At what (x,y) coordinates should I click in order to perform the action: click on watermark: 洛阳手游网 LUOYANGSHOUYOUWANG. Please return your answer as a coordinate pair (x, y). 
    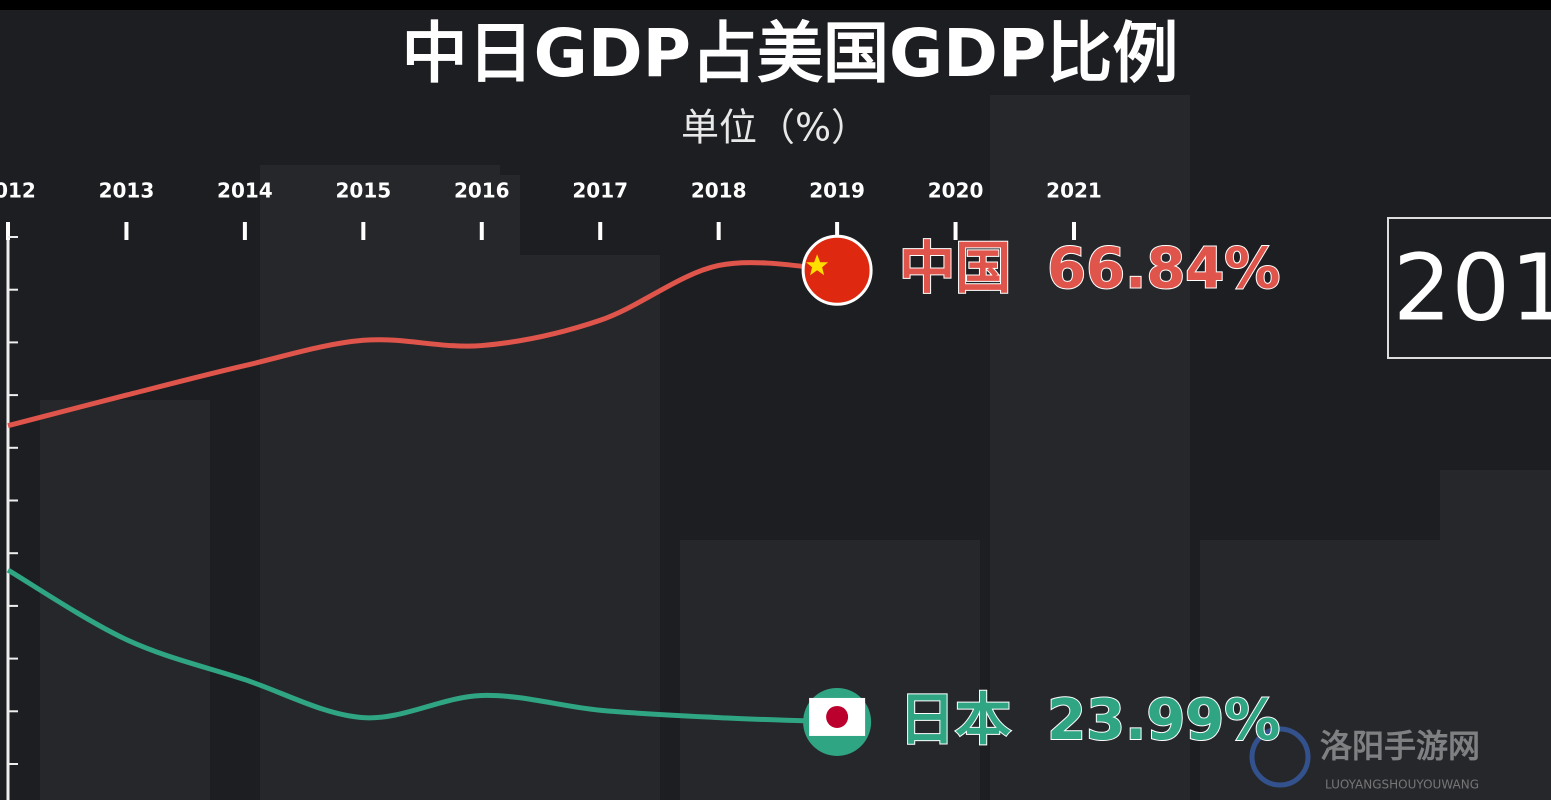
    Looking at the image, I should click on (1364, 759).